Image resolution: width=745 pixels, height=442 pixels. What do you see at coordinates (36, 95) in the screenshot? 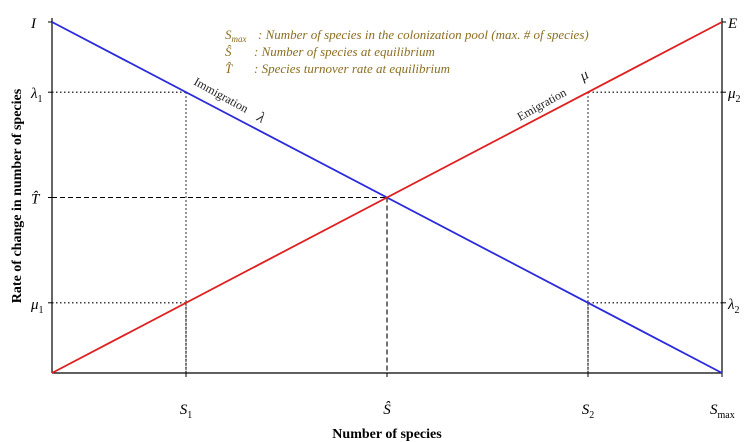
I see `left-tick-label-1: λ1` at bounding box center [36, 95].